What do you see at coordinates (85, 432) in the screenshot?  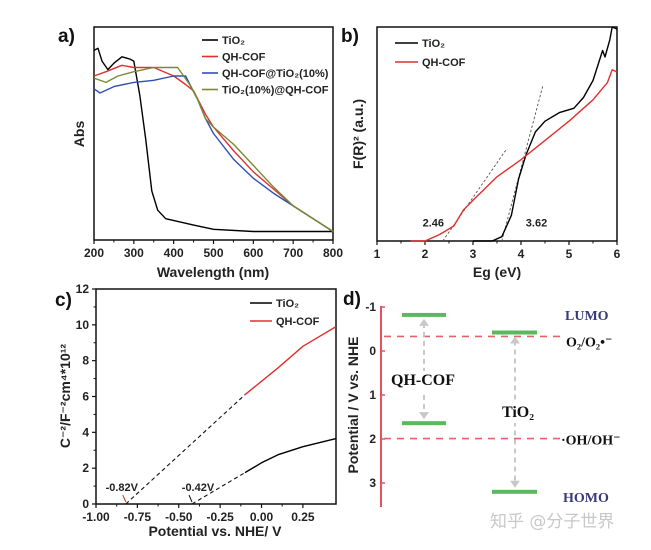 I see `y-tick-label: 4` at bounding box center [85, 432].